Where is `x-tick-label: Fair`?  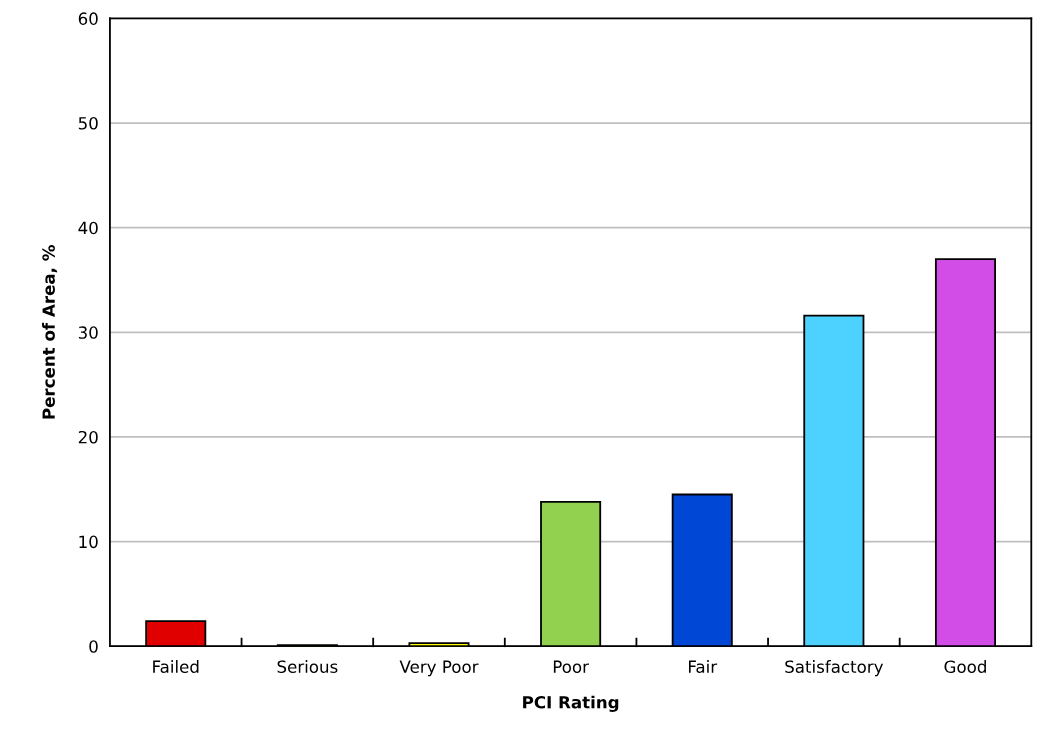
x-tick-label: Fair is located at coordinates (703, 666).